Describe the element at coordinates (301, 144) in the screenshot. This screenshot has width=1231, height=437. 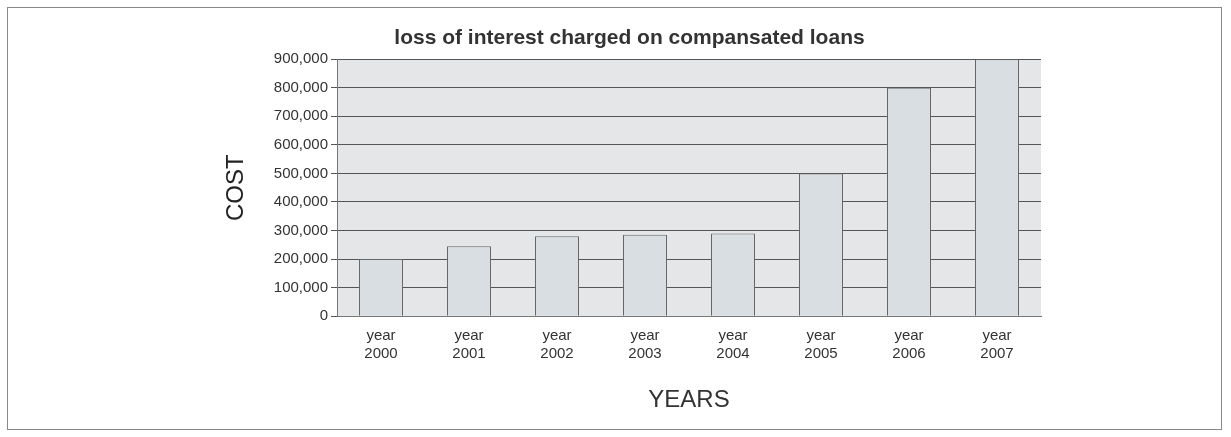
I see `y-tick-label: 600,000` at that location.